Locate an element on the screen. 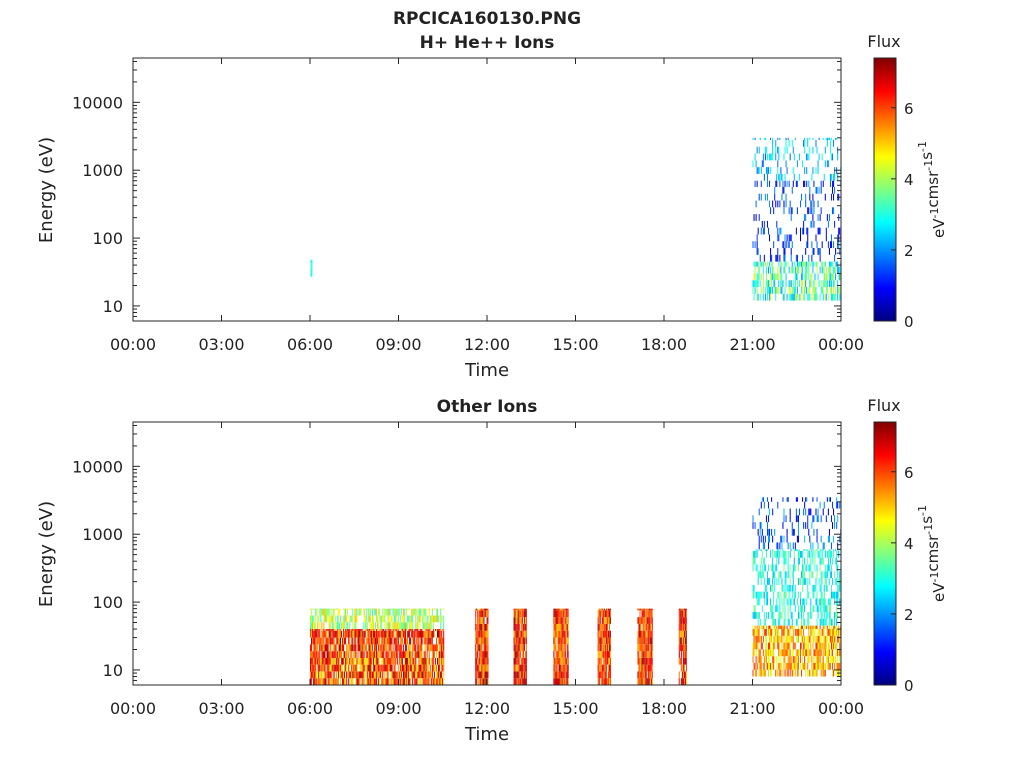 The image size is (1024, 768). colorbar-unit-label: eV-1cmsr-1s-1 is located at coordinates (932, 553).